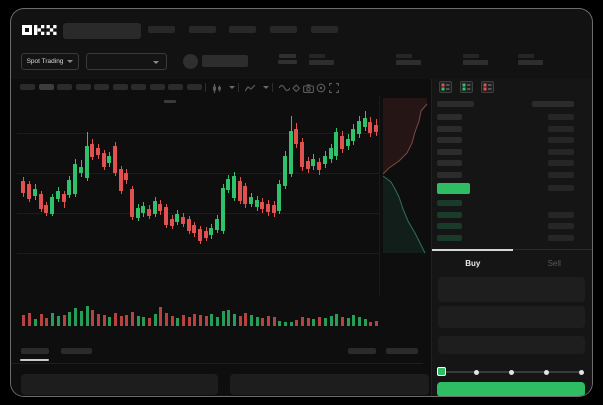  I want to click on expand-icon, so click(334, 88).